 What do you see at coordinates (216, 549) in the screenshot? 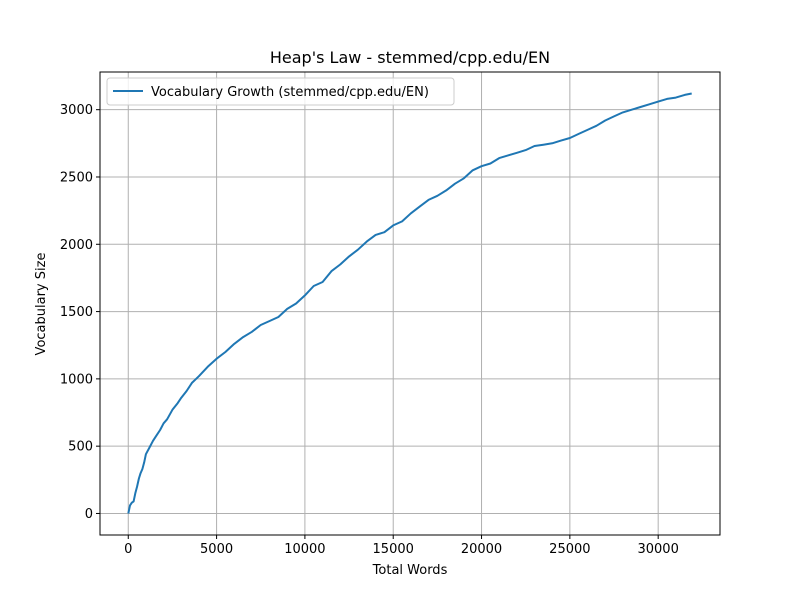
I see `x-tick-label: 5000` at bounding box center [216, 549].